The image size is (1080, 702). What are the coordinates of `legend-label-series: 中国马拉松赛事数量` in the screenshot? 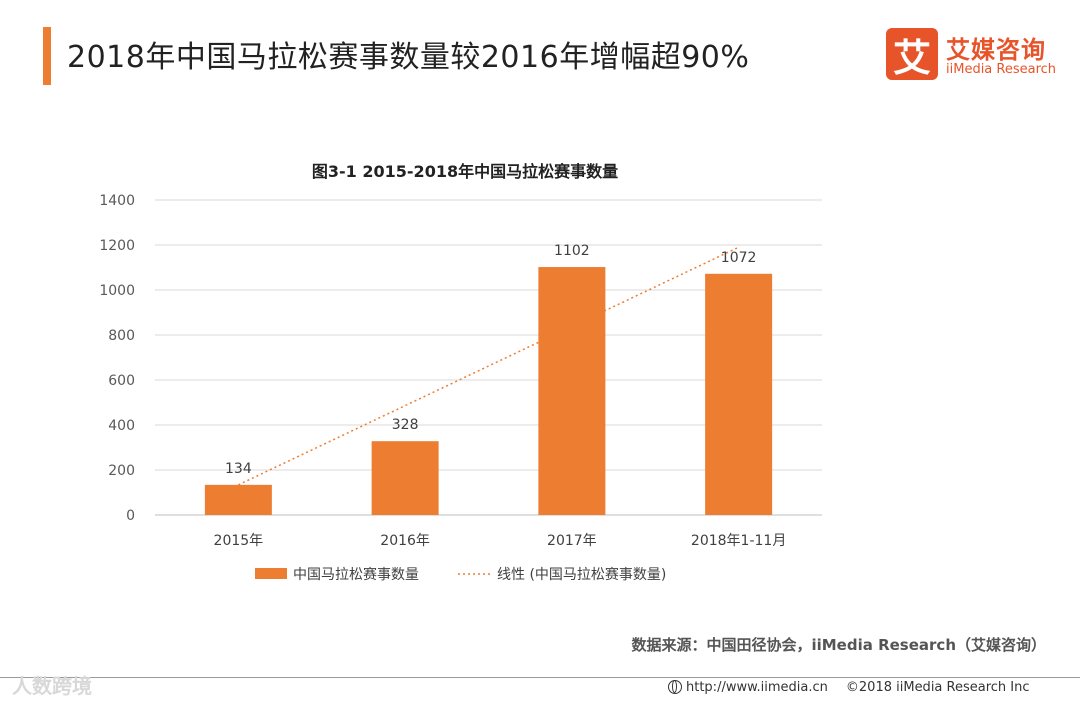 It's located at (356, 575).